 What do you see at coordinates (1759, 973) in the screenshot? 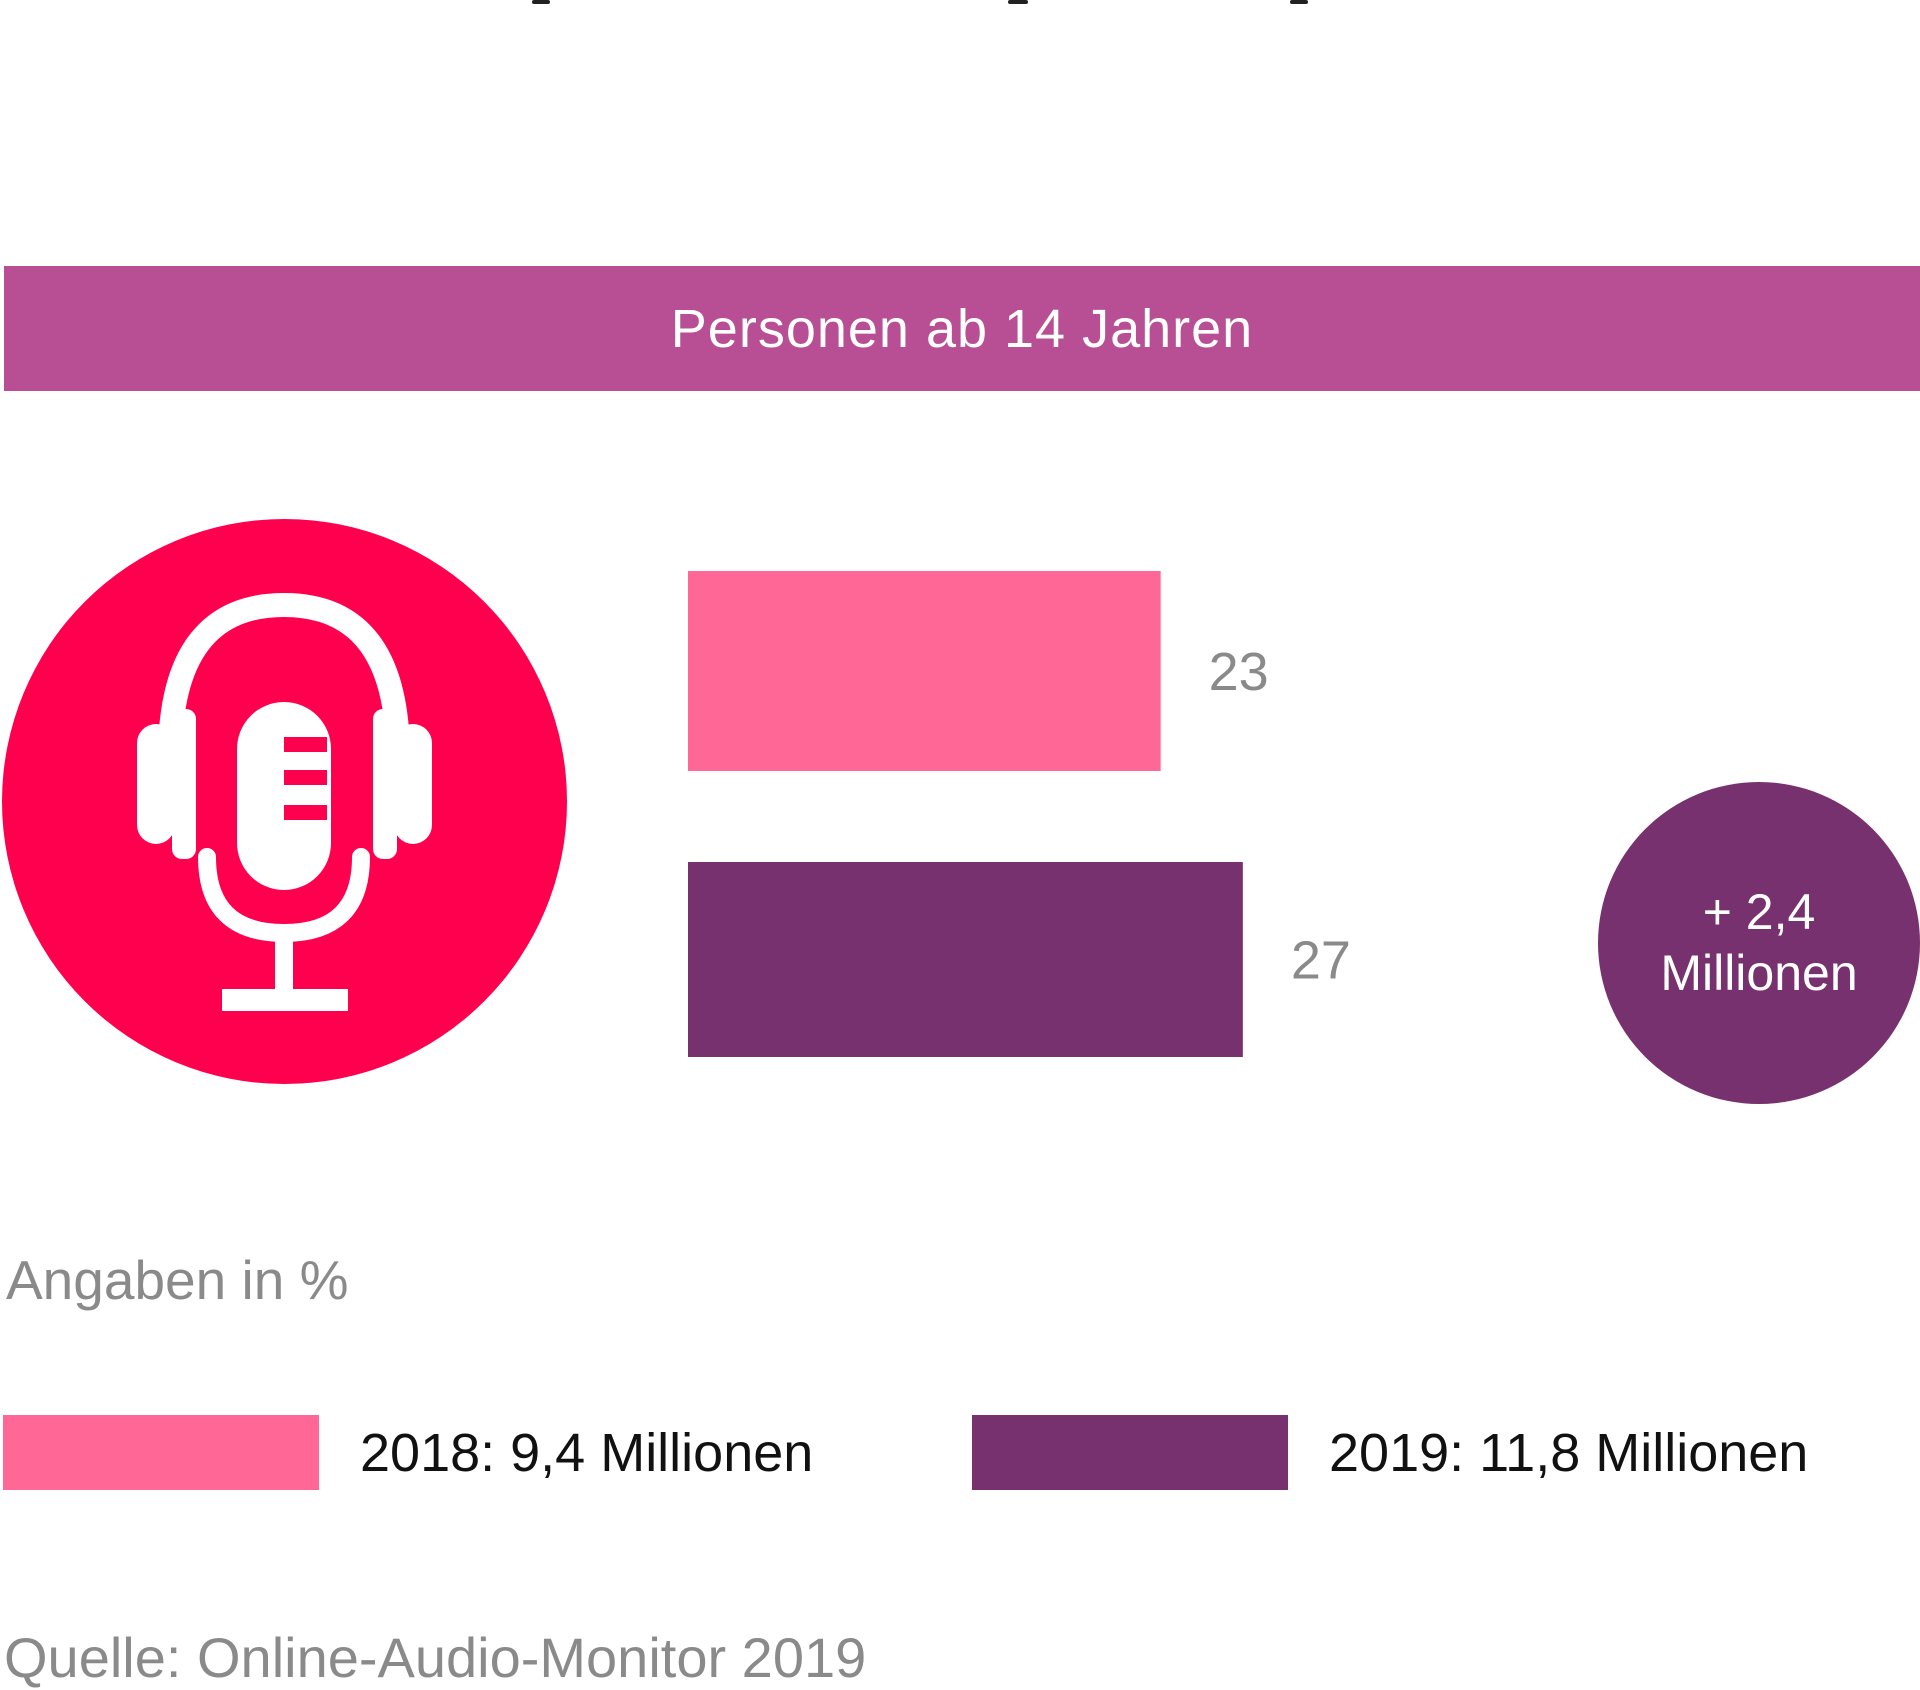
I see `growth-badge-line2: Millionen` at bounding box center [1759, 973].